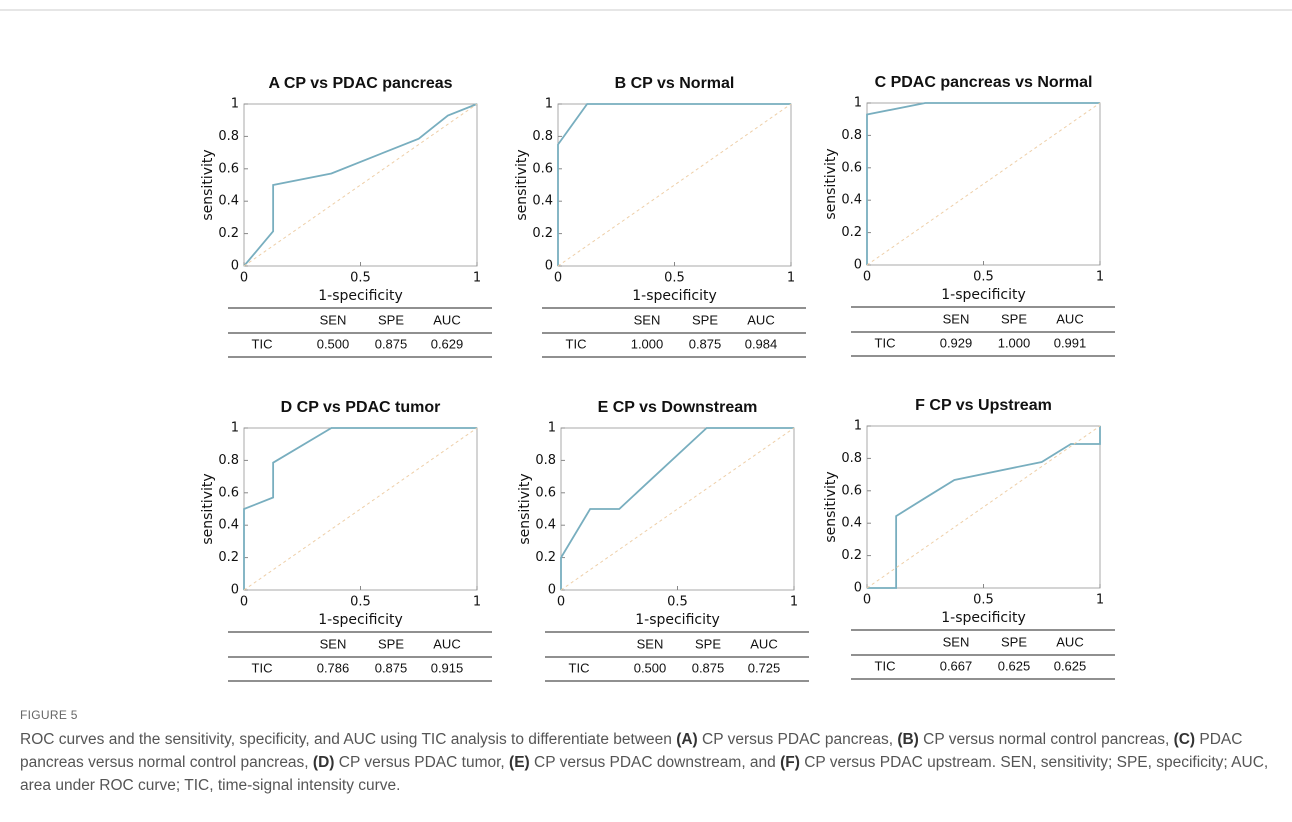 This screenshot has height=822, width=1292. Describe the element at coordinates (764, 667) in the screenshot. I see `table-cell: 0.725` at that location.